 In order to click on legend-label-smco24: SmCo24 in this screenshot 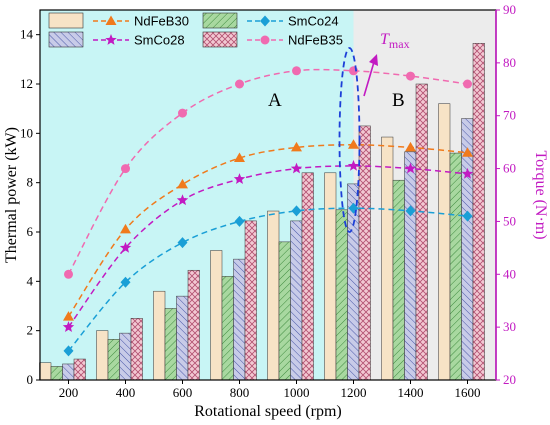, I will do `click(313, 21)`.